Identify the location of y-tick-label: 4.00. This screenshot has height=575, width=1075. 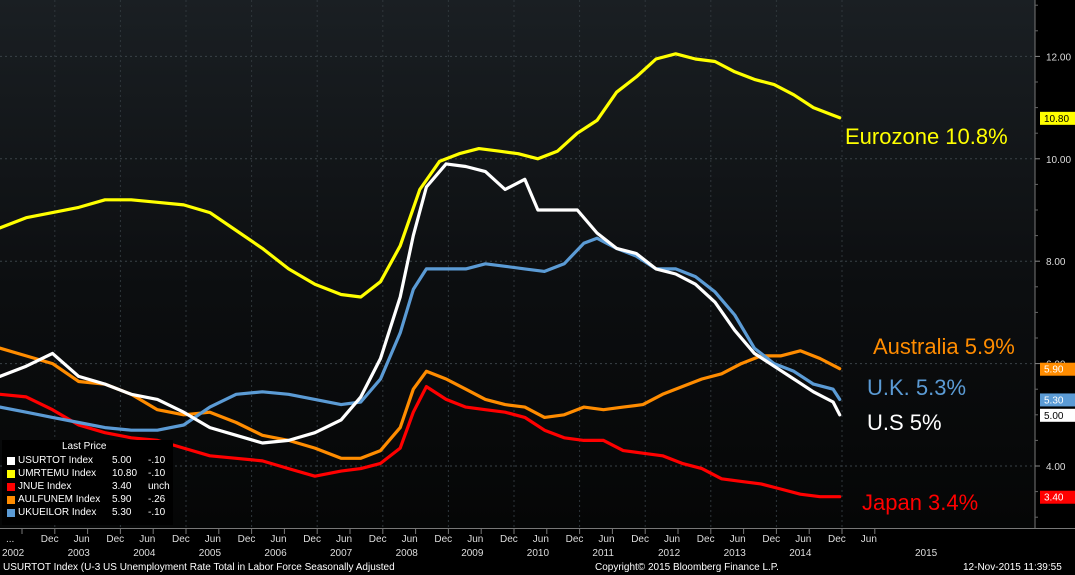
(1056, 467).